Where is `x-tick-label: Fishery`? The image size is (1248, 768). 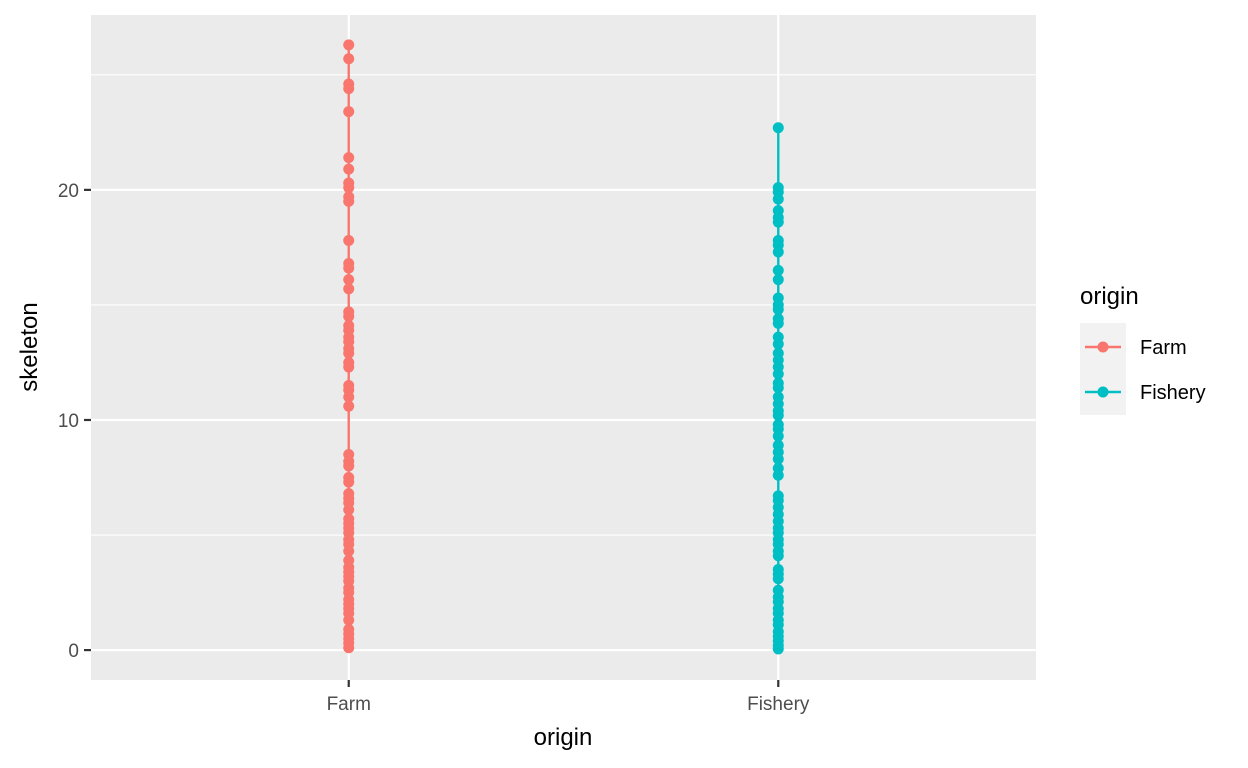
x-tick-label: Fishery is located at coordinates (778, 704).